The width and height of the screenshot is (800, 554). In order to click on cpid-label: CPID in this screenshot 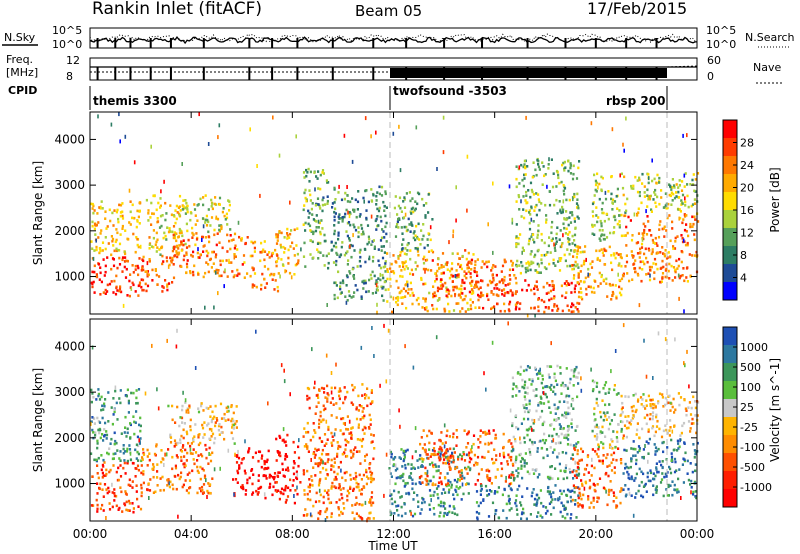, I will do `click(22, 90)`.